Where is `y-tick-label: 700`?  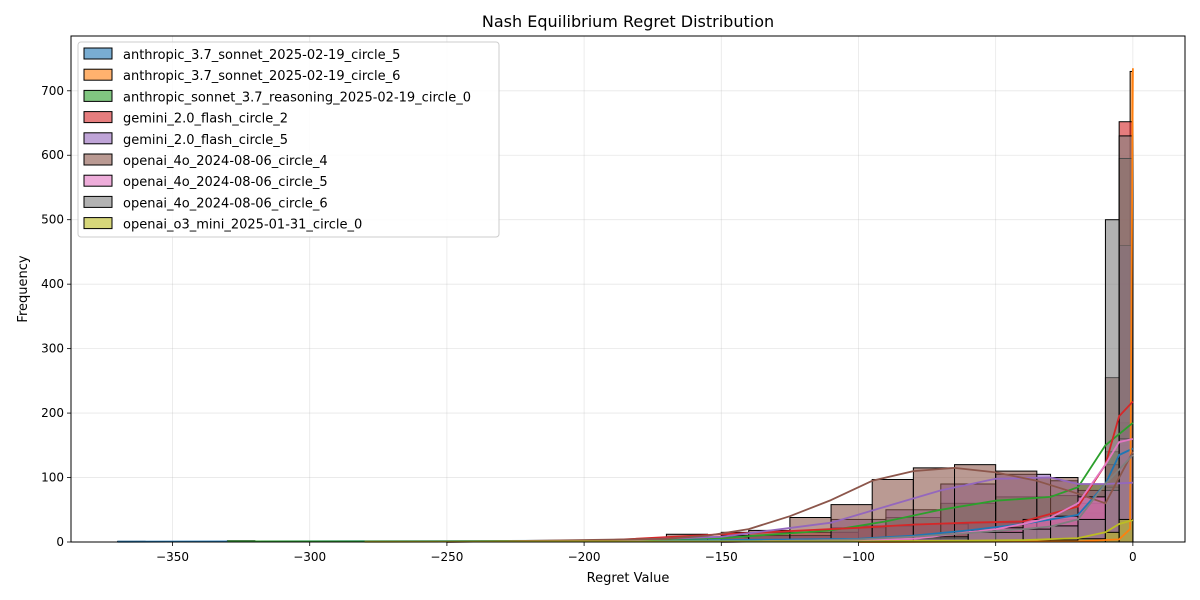
y-tick-label: 700 is located at coordinates (52, 91).